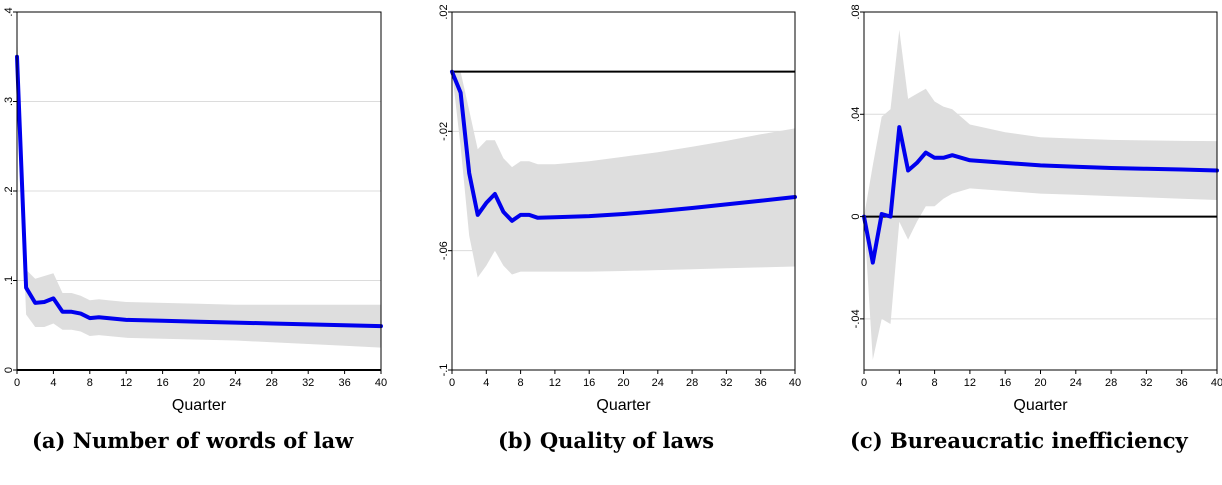 This screenshot has height=485, width=1222. What do you see at coordinates (444, 11) in the screenshot?
I see `y-tick-label: .02` at bounding box center [444, 11].